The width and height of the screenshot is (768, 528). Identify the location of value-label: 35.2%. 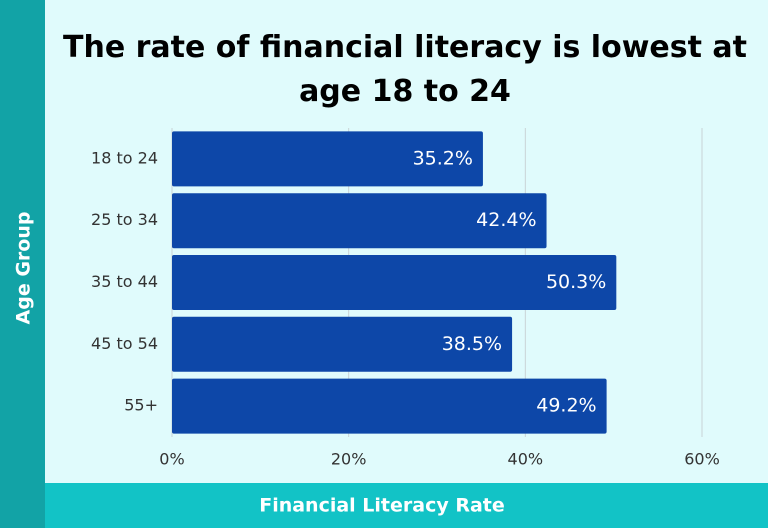
(443, 158).